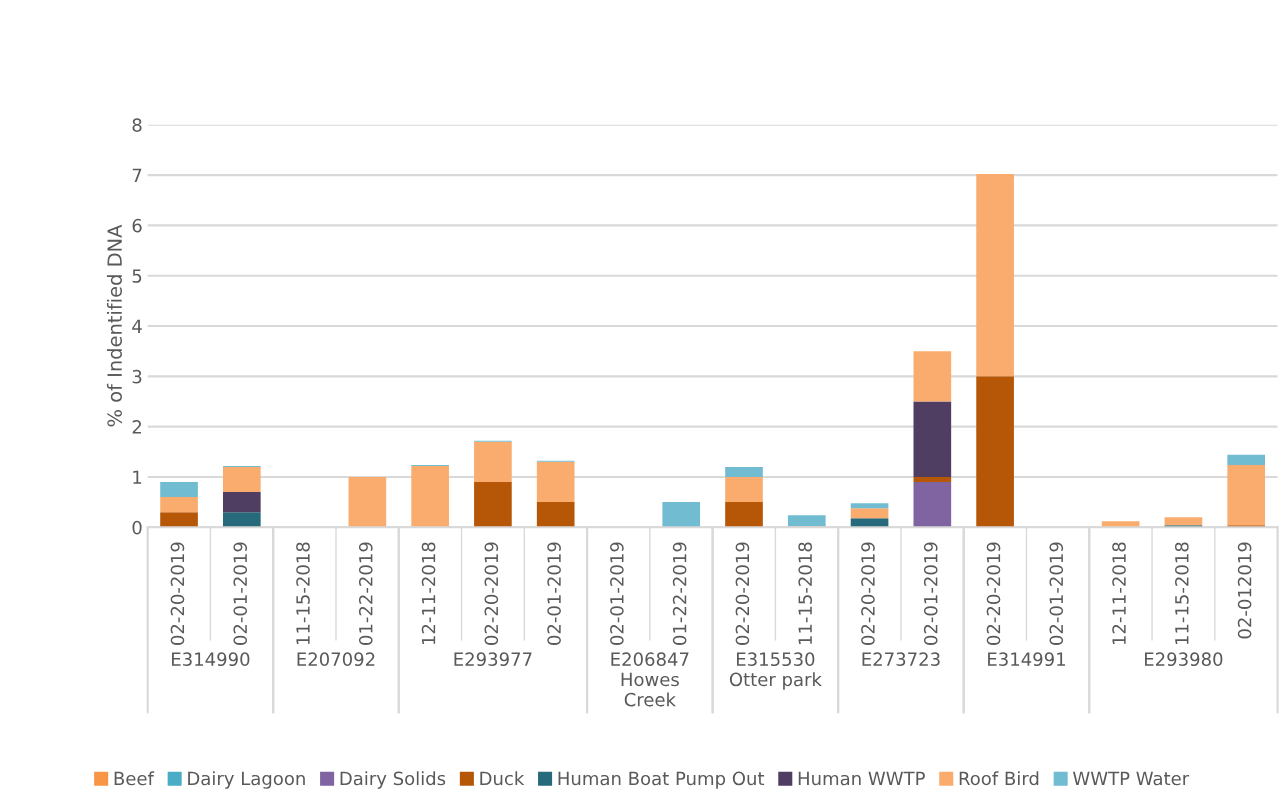  What do you see at coordinates (137, 225) in the screenshot?
I see `y-tick-label: 6` at bounding box center [137, 225].